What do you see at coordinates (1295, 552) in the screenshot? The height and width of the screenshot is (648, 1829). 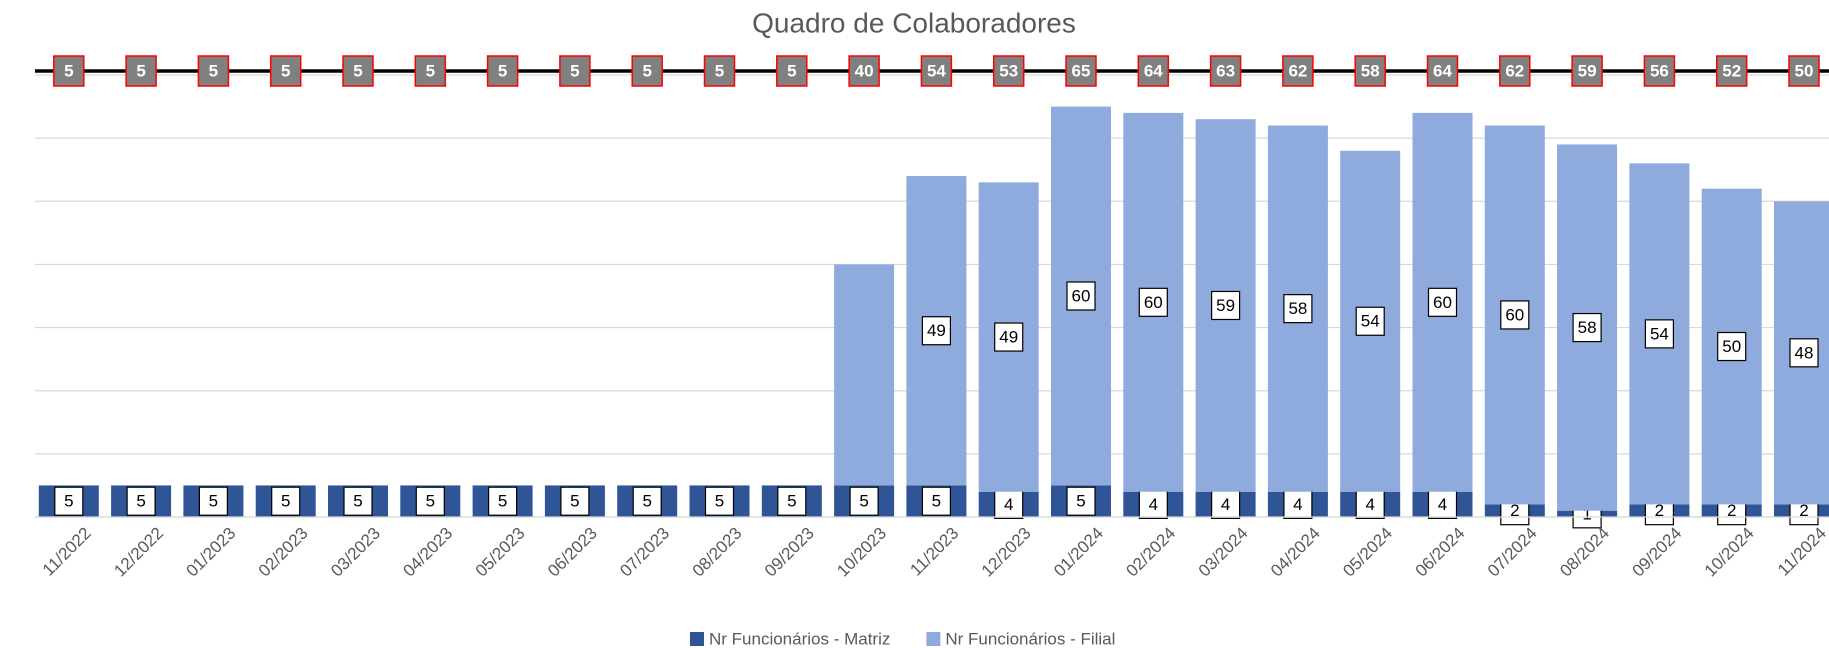 I see `x-tick-label: 04/2024` at bounding box center [1295, 552].